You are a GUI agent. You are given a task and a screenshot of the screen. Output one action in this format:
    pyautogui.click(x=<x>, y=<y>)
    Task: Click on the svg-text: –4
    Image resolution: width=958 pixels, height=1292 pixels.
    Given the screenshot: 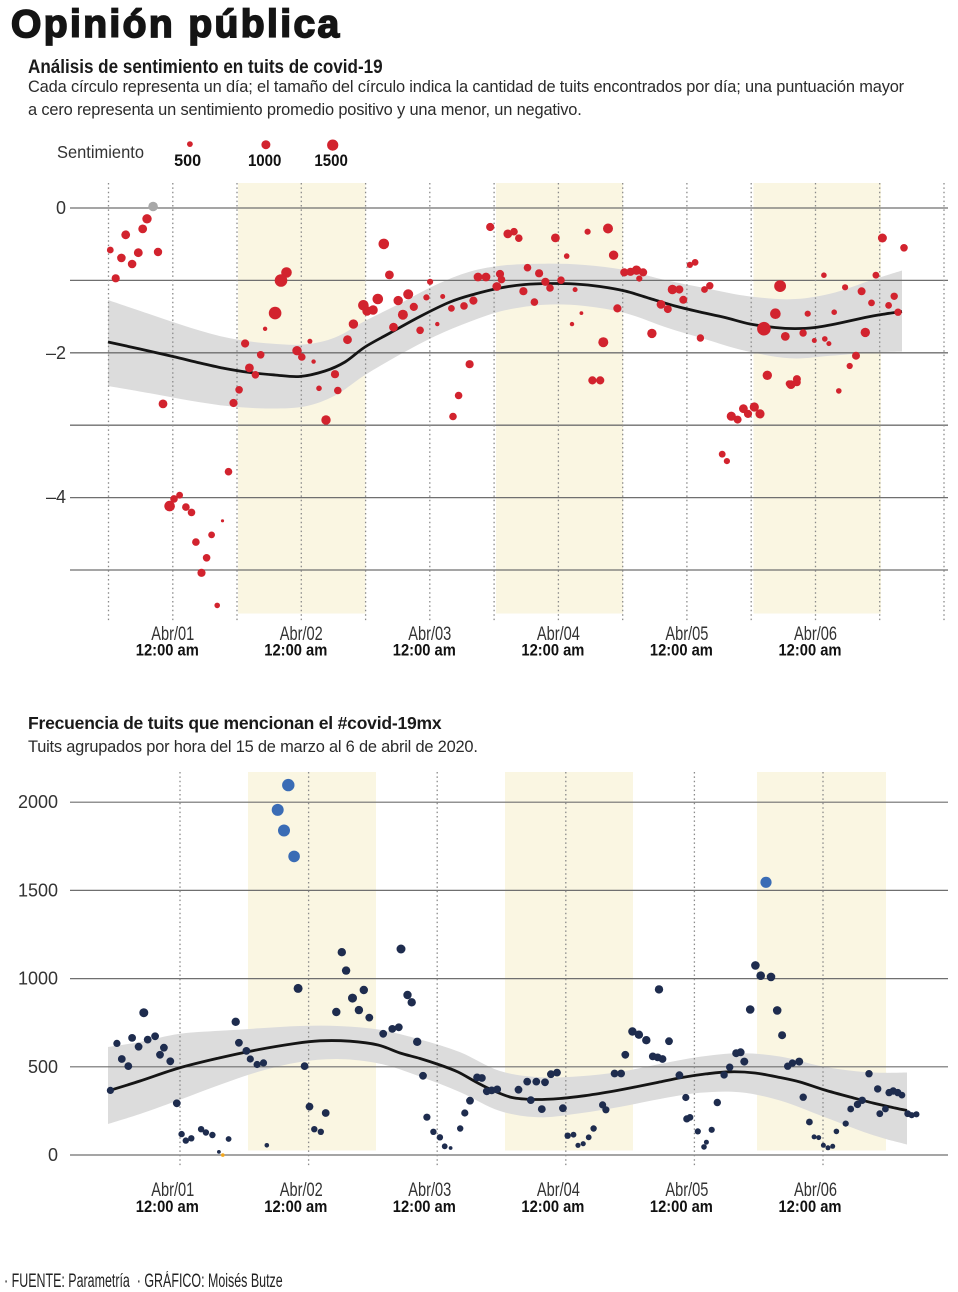 What is the action you would take?
    pyautogui.click(x=56, y=497)
    